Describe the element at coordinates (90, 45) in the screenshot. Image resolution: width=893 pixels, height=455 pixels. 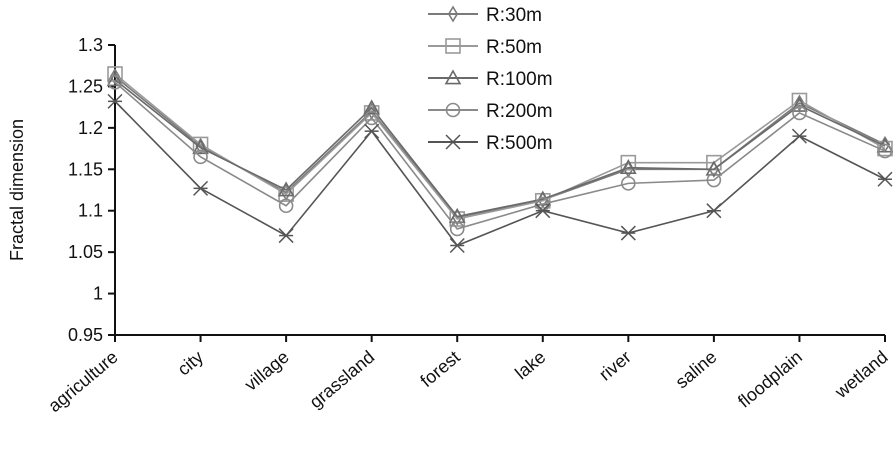
I see `y-tick-label: 1.3` at that location.